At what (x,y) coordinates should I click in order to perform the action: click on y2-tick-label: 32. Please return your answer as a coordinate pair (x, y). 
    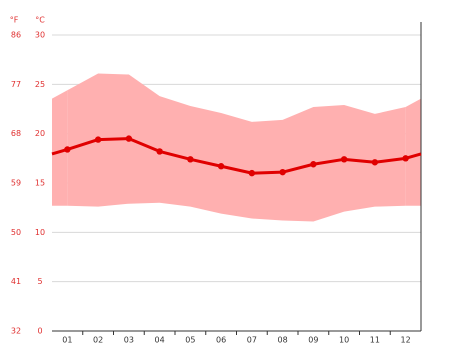
    Looking at the image, I should click on (16, 331).